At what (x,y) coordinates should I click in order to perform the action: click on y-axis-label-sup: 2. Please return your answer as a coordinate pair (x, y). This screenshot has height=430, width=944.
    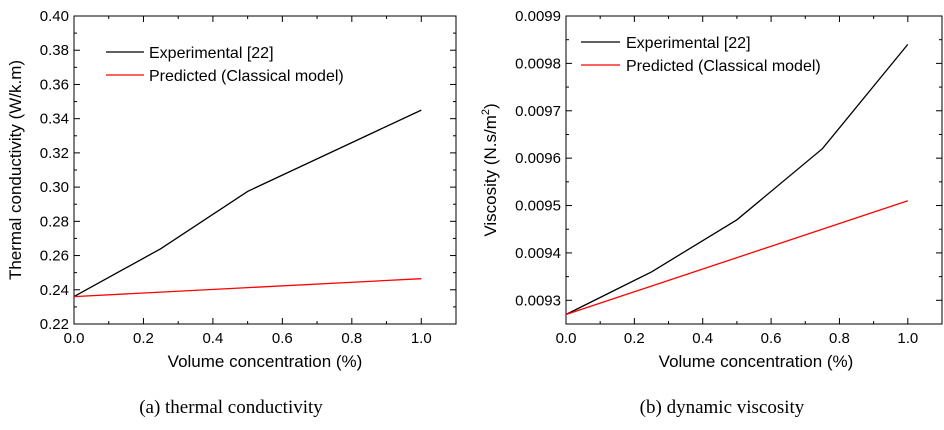
    Looking at the image, I should click on (486, 112).